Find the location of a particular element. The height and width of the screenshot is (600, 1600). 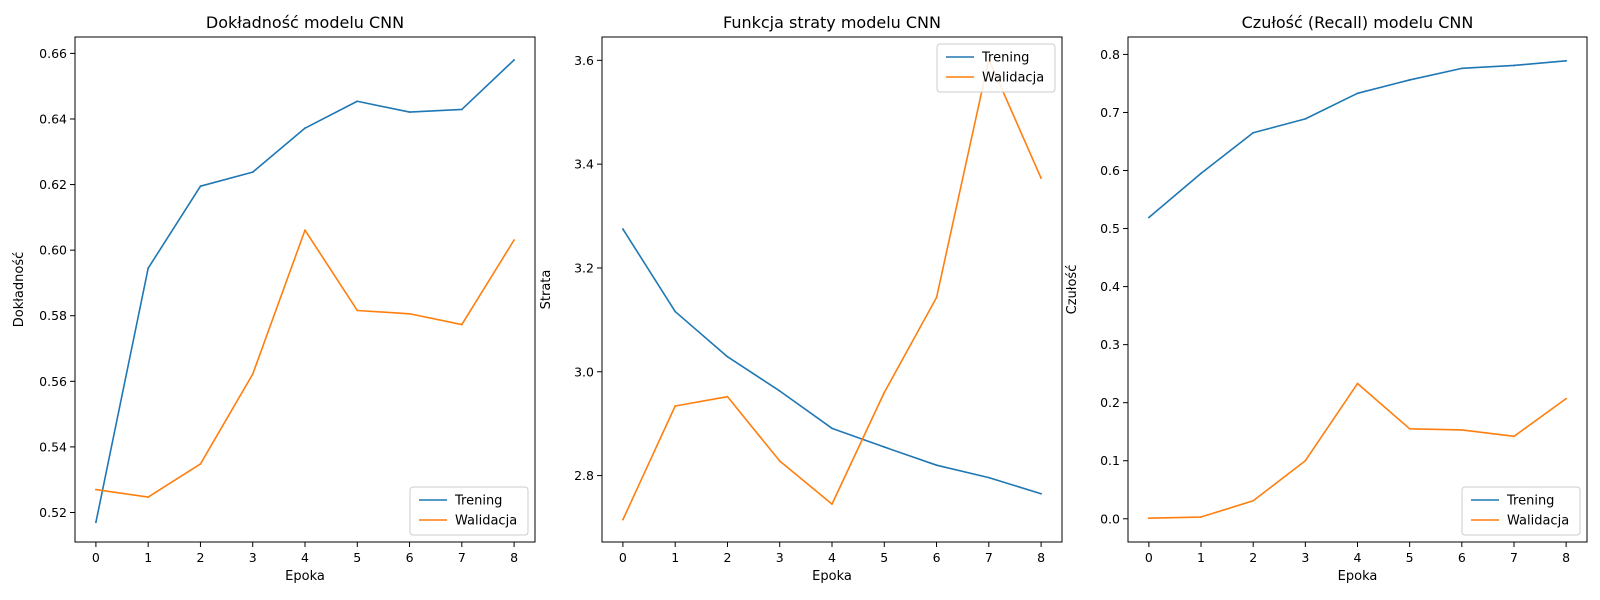

y-axis-label: Czułość is located at coordinates (1072, 290).